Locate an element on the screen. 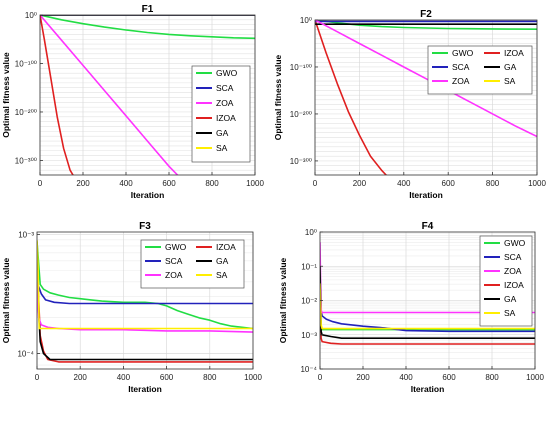 This screenshot has height=423, width=550. axes-frame is located at coordinates (145, 300).